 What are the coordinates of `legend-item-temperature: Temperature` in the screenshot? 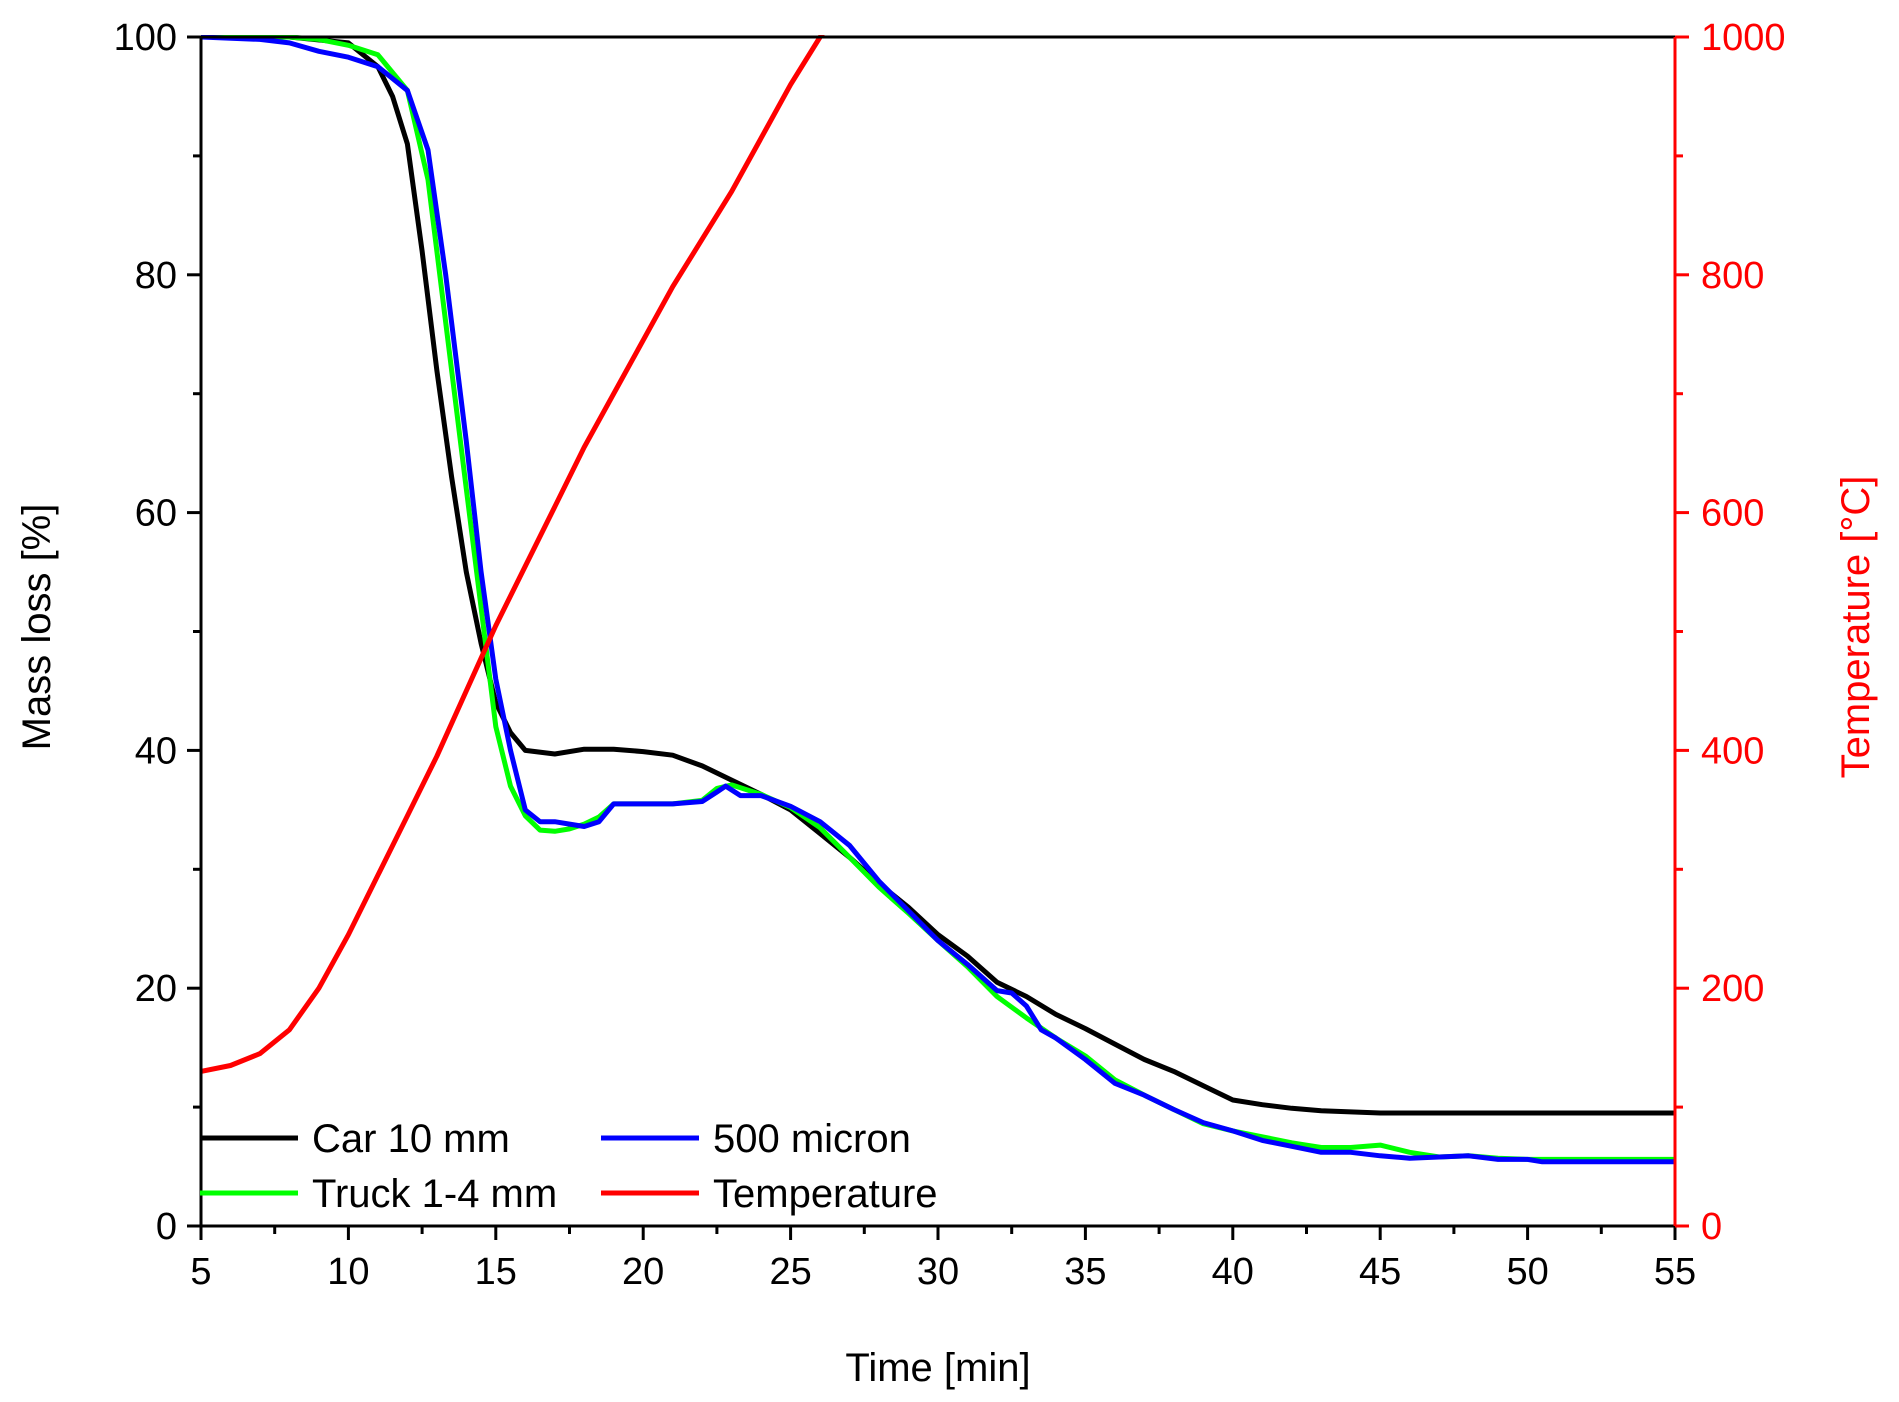 It's located at (769, 1194).